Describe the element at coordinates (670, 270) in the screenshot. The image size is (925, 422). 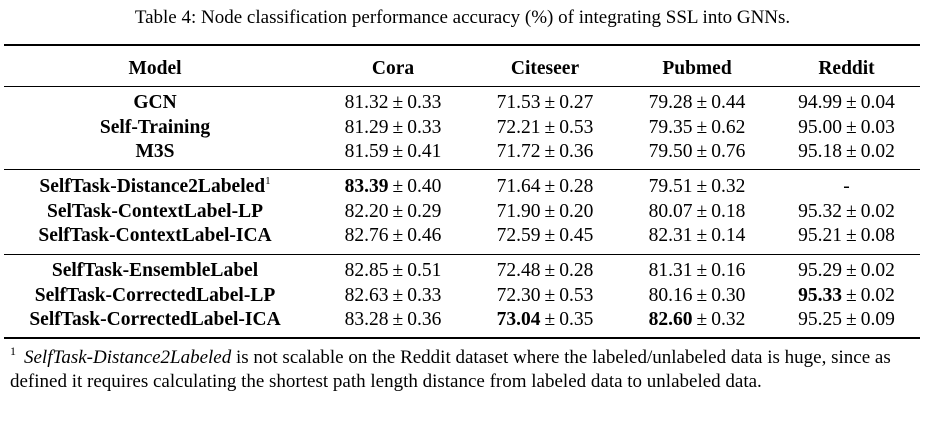
I see `accuracy-value: 81.31` at that location.